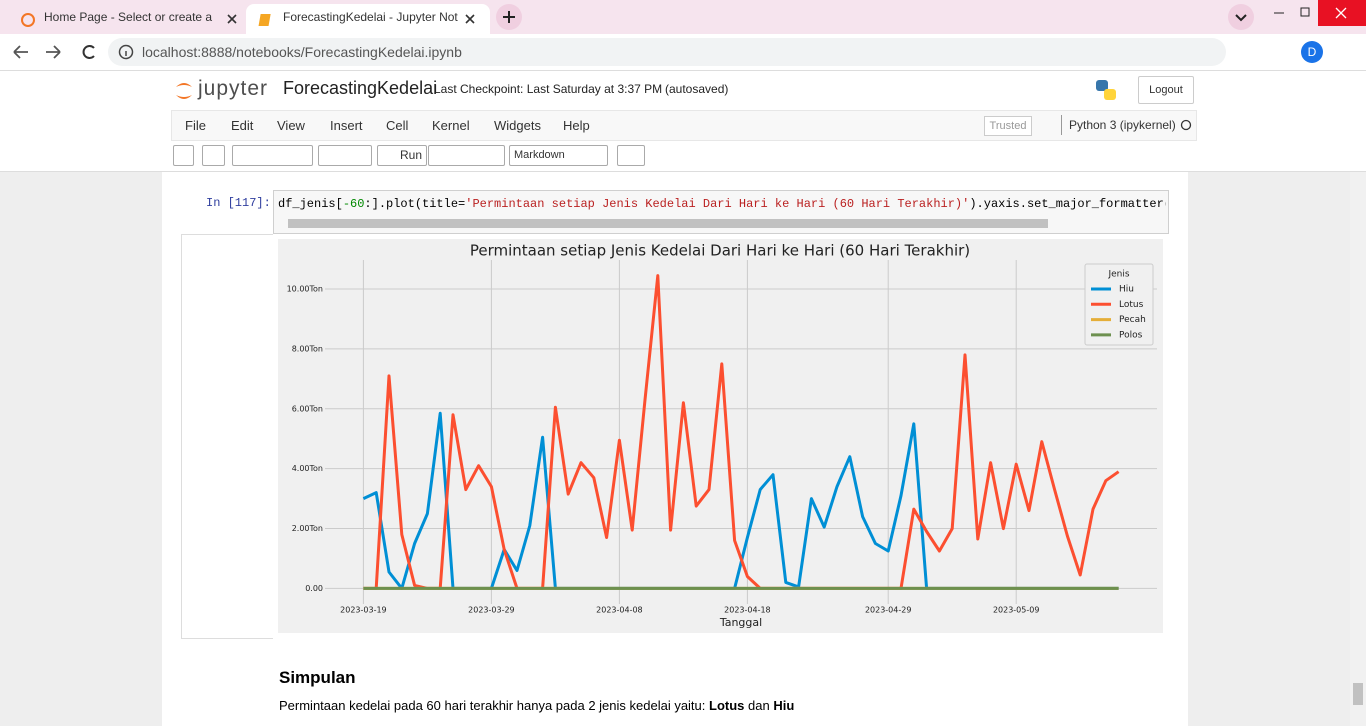 The width and height of the screenshot is (1366, 726). Describe the element at coordinates (305, 289) in the screenshot. I see `y-tick-label: 10.00Ton` at that location.